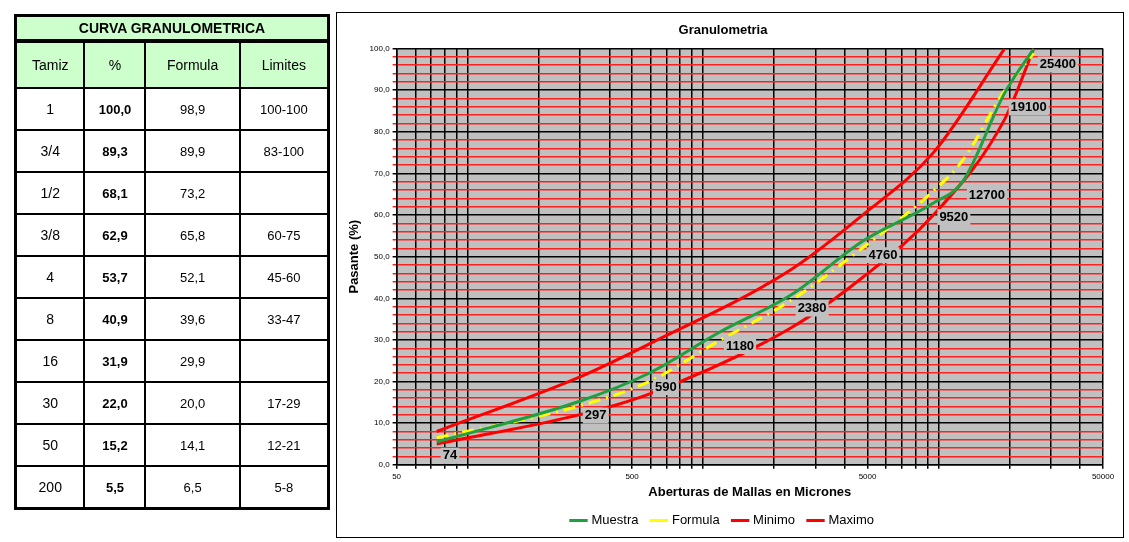 The image size is (1129, 542). I want to click on y-tick-label: 100,0, so click(380, 48).